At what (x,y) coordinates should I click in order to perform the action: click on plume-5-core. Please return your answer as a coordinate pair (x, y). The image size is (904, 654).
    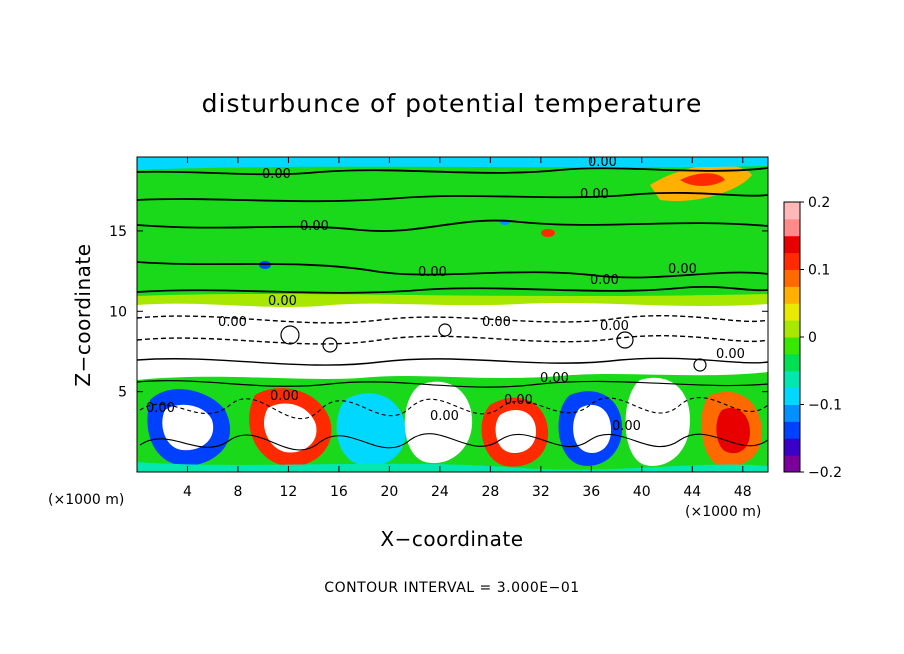
    Looking at the image, I should click on (516, 432).